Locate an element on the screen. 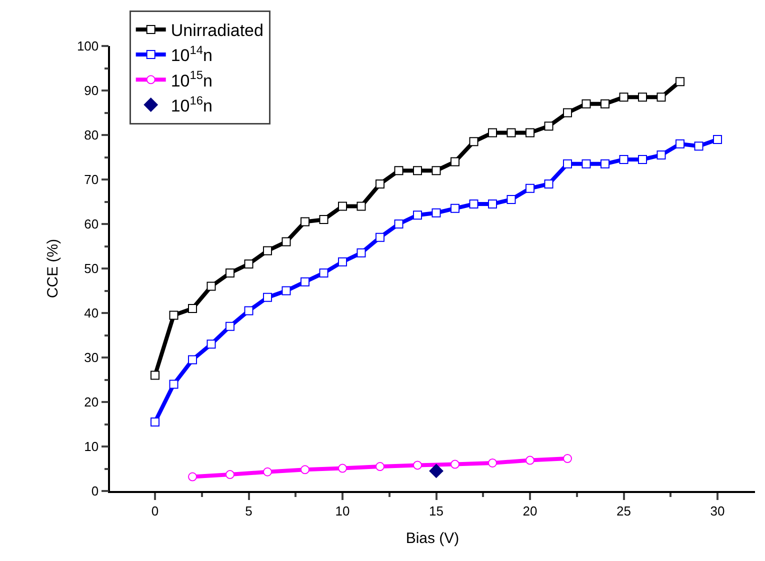 This screenshot has height=561, width=765. y-tick-label: 40 is located at coordinates (91, 313).